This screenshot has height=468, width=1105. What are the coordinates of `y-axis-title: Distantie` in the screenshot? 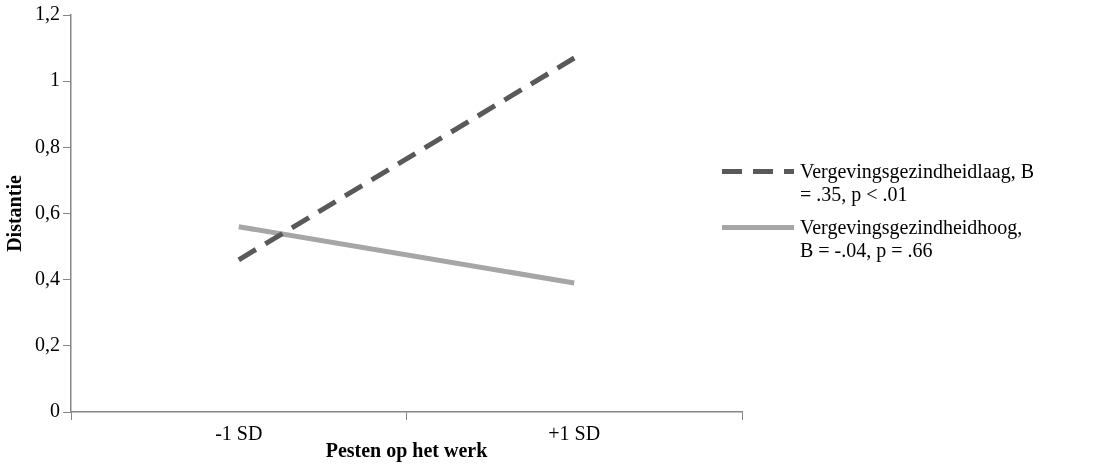 It's located at (14, 213).